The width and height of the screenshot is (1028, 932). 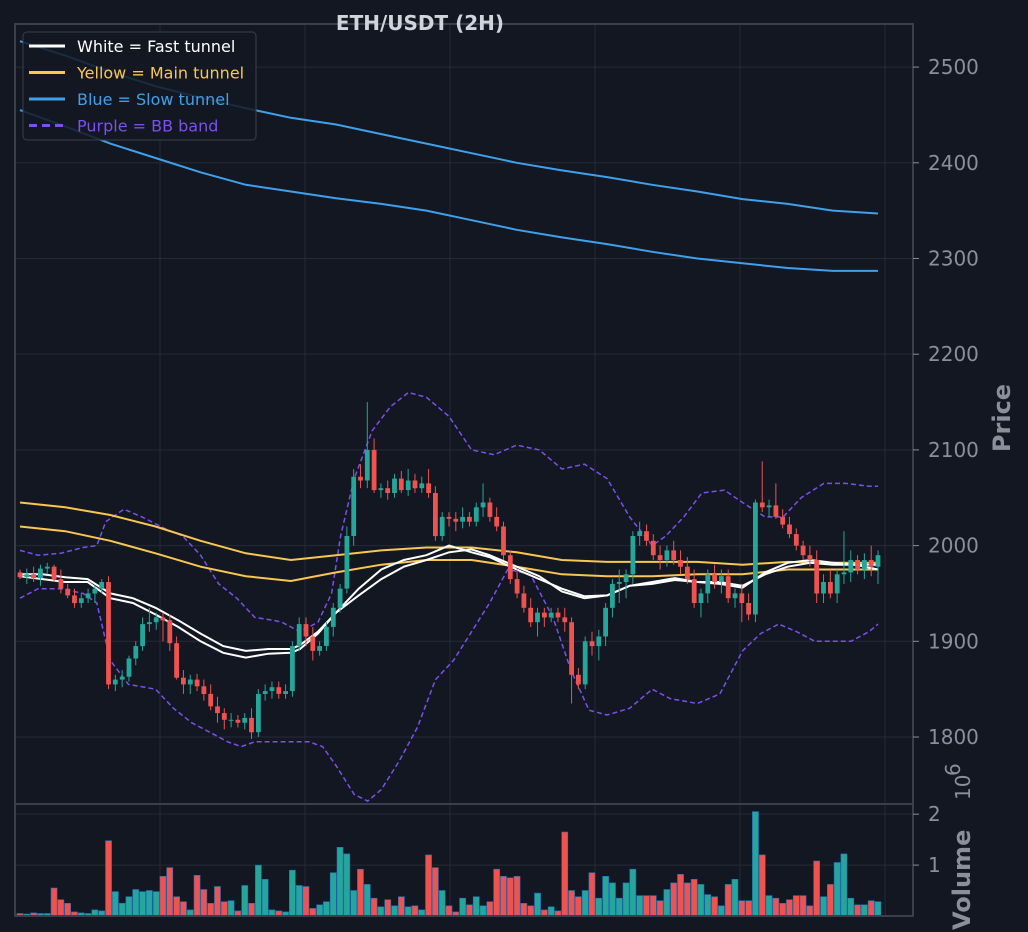 What do you see at coordinates (153, 99) in the screenshot?
I see `legend-label: Blue = Slow tunnel` at bounding box center [153, 99].